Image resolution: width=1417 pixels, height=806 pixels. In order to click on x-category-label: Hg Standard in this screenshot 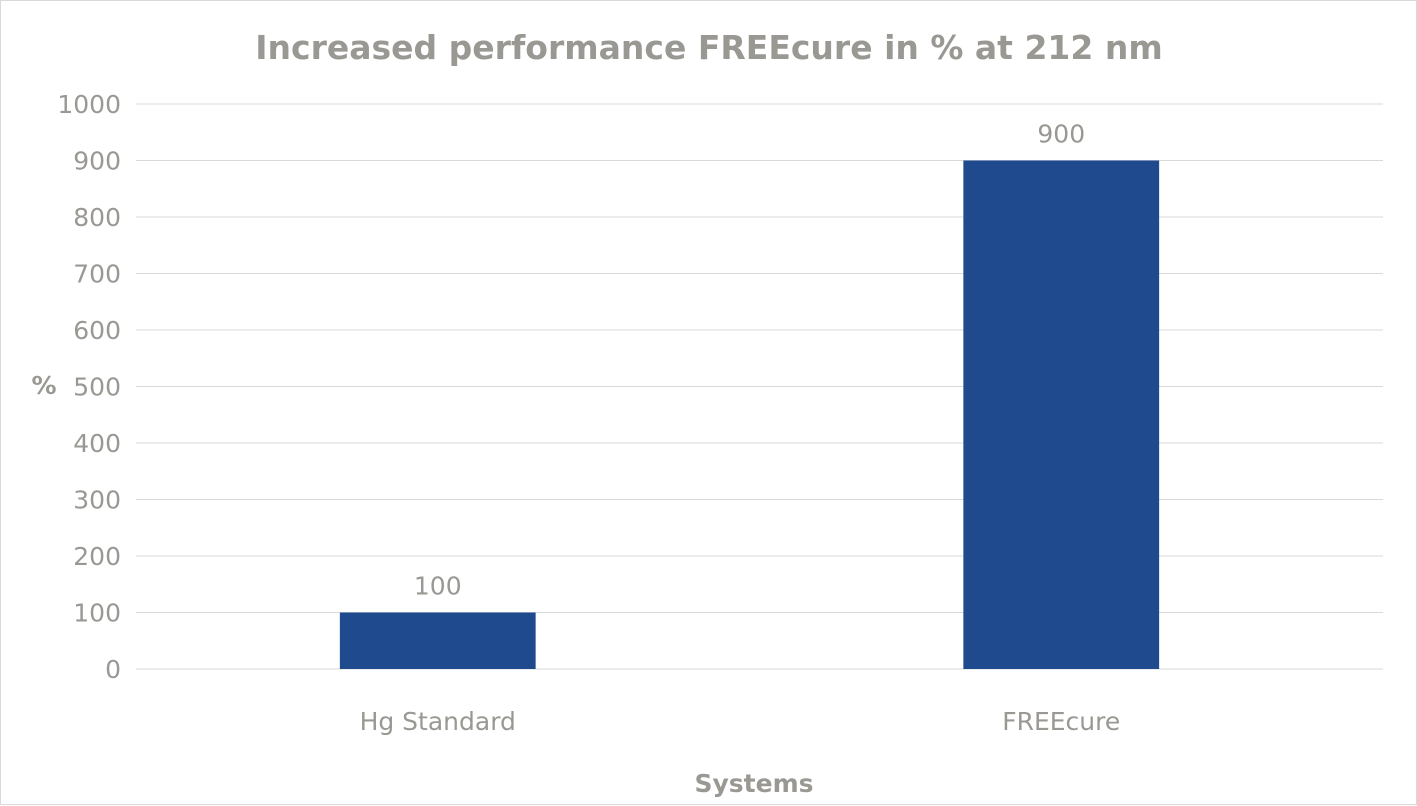, I will do `click(438, 721)`.